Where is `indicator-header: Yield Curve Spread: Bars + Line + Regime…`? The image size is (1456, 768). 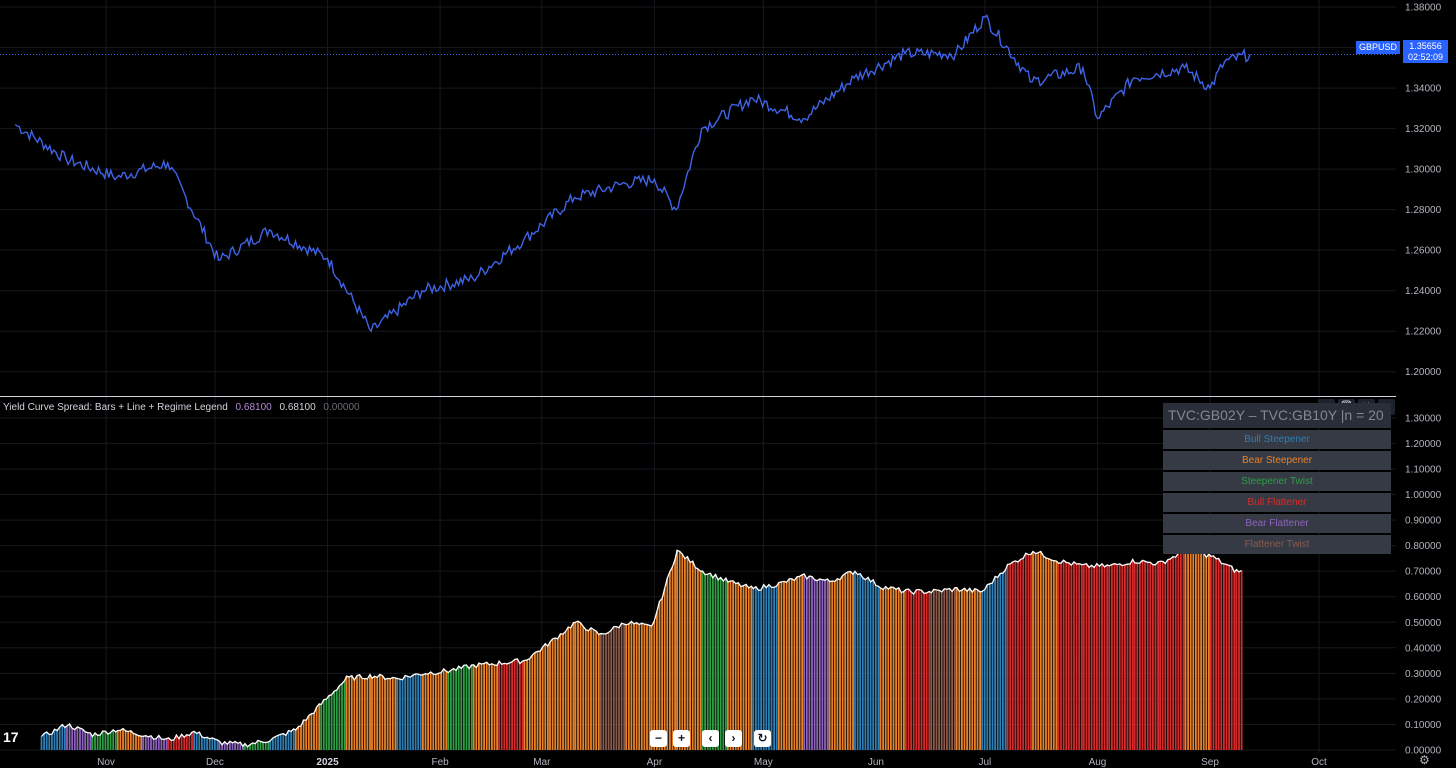
indicator-header: Yield Curve Spread: Bars + Line + Regime… is located at coordinates (181, 407).